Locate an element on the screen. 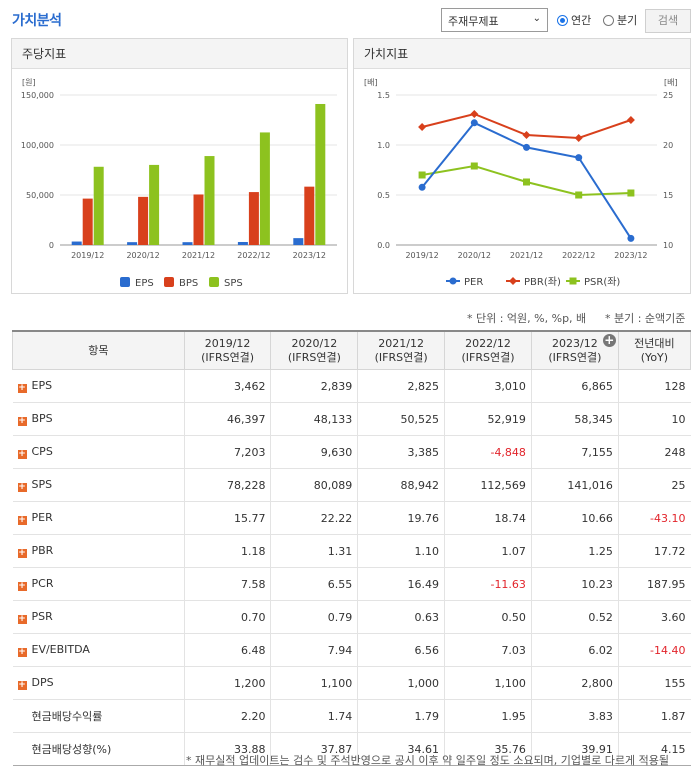 The width and height of the screenshot is (698, 772). yoy-header: 전년대비 (YoY) is located at coordinates (654, 350).